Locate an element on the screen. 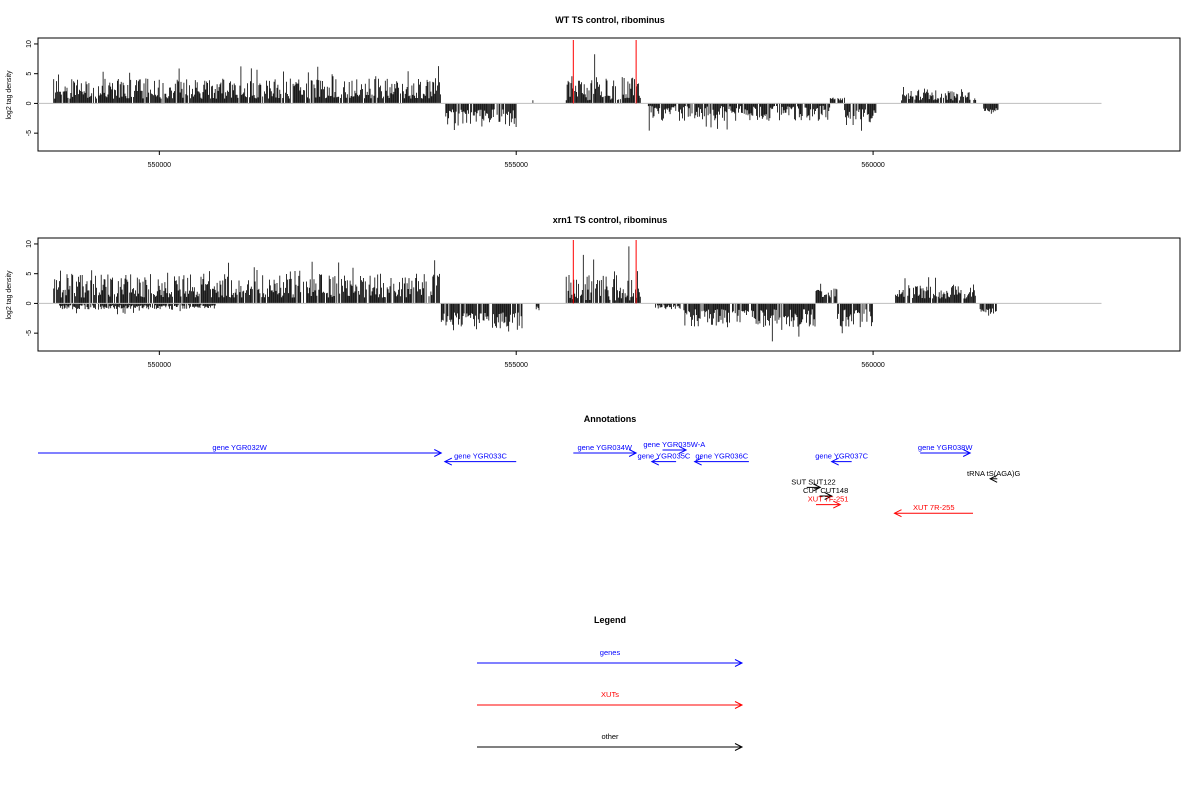  x-ticks-xrn1: 550000 555000 560000 is located at coordinates (516, 360).